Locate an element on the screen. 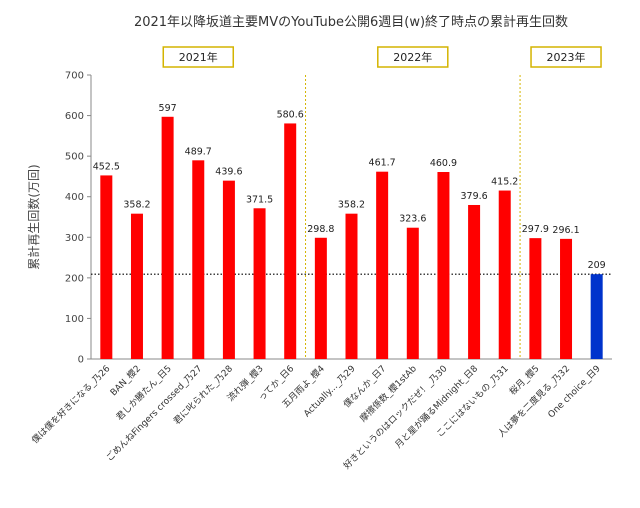  data-label: 298.8 is located at coordinates (320, 229).